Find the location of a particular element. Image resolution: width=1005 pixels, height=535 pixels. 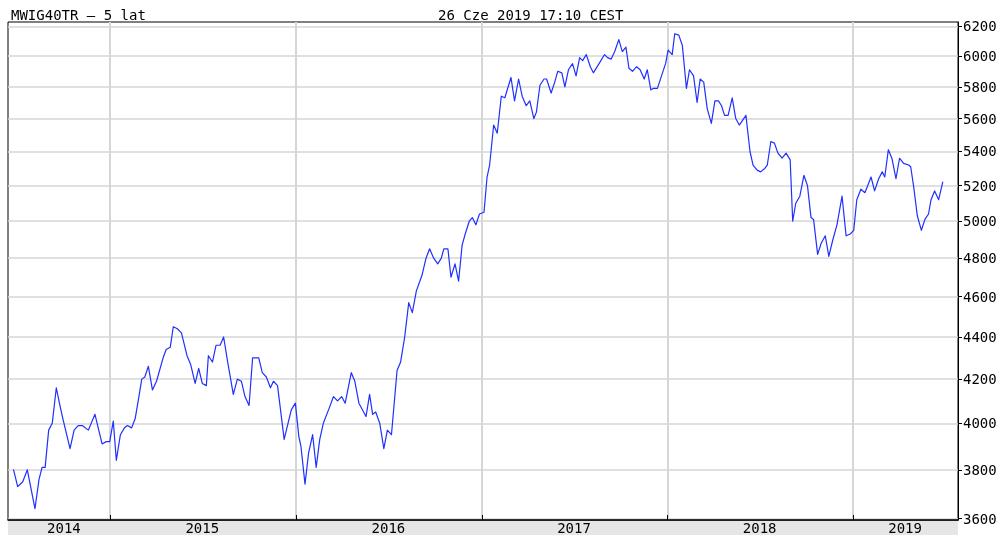

chart-title: MWIG40TR – 5 lat is located at coordinates (78, 15).